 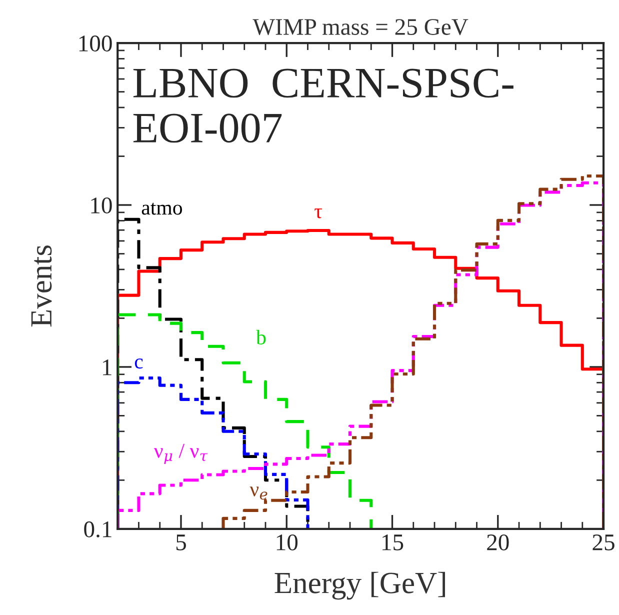 What do you see at coordinates (181, 542) in the screenshot?
I see `x-tick-label: 5` at bounding box center [181, 542].